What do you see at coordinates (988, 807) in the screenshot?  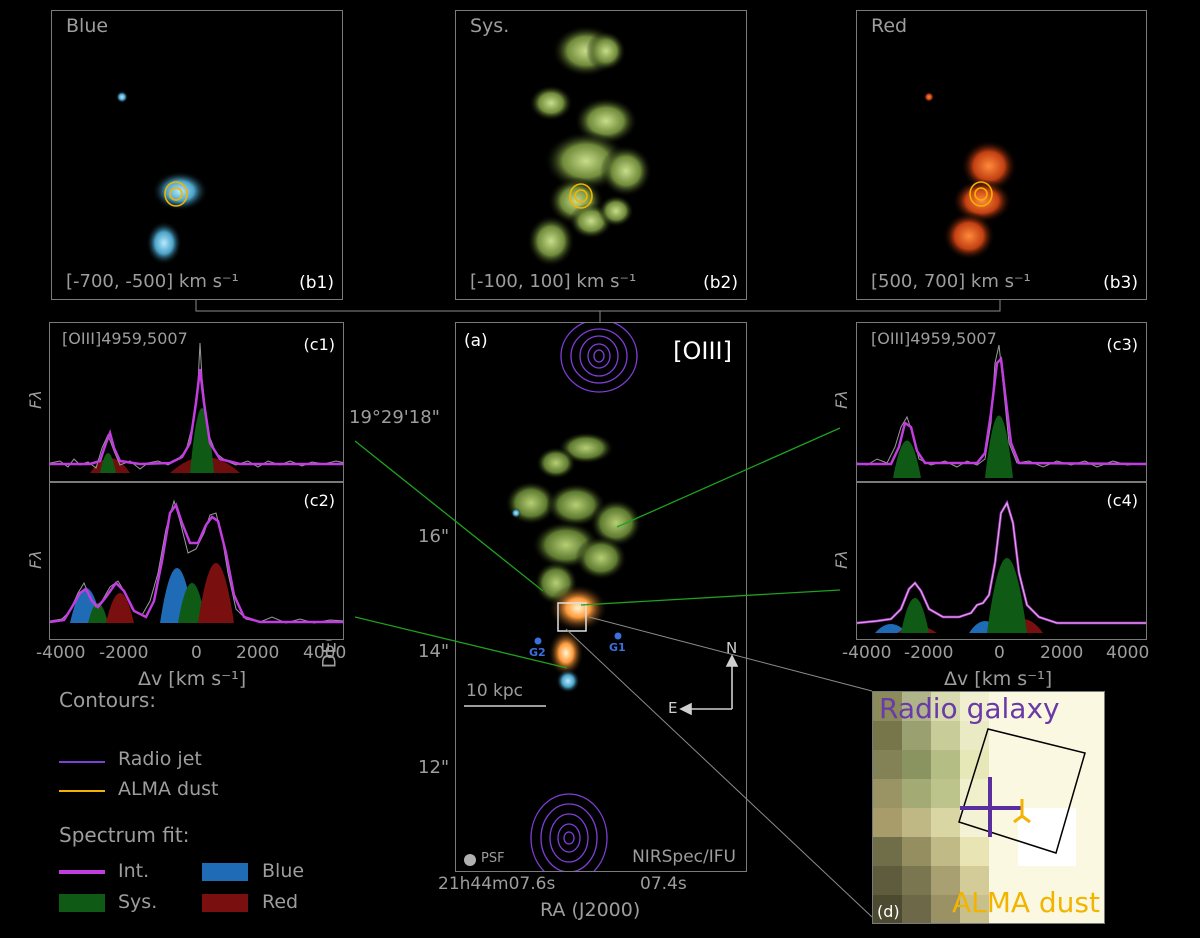 I see `panel-d-inset: Radio galaxy ALMA dust (d)` at bounding box center [988, 807].